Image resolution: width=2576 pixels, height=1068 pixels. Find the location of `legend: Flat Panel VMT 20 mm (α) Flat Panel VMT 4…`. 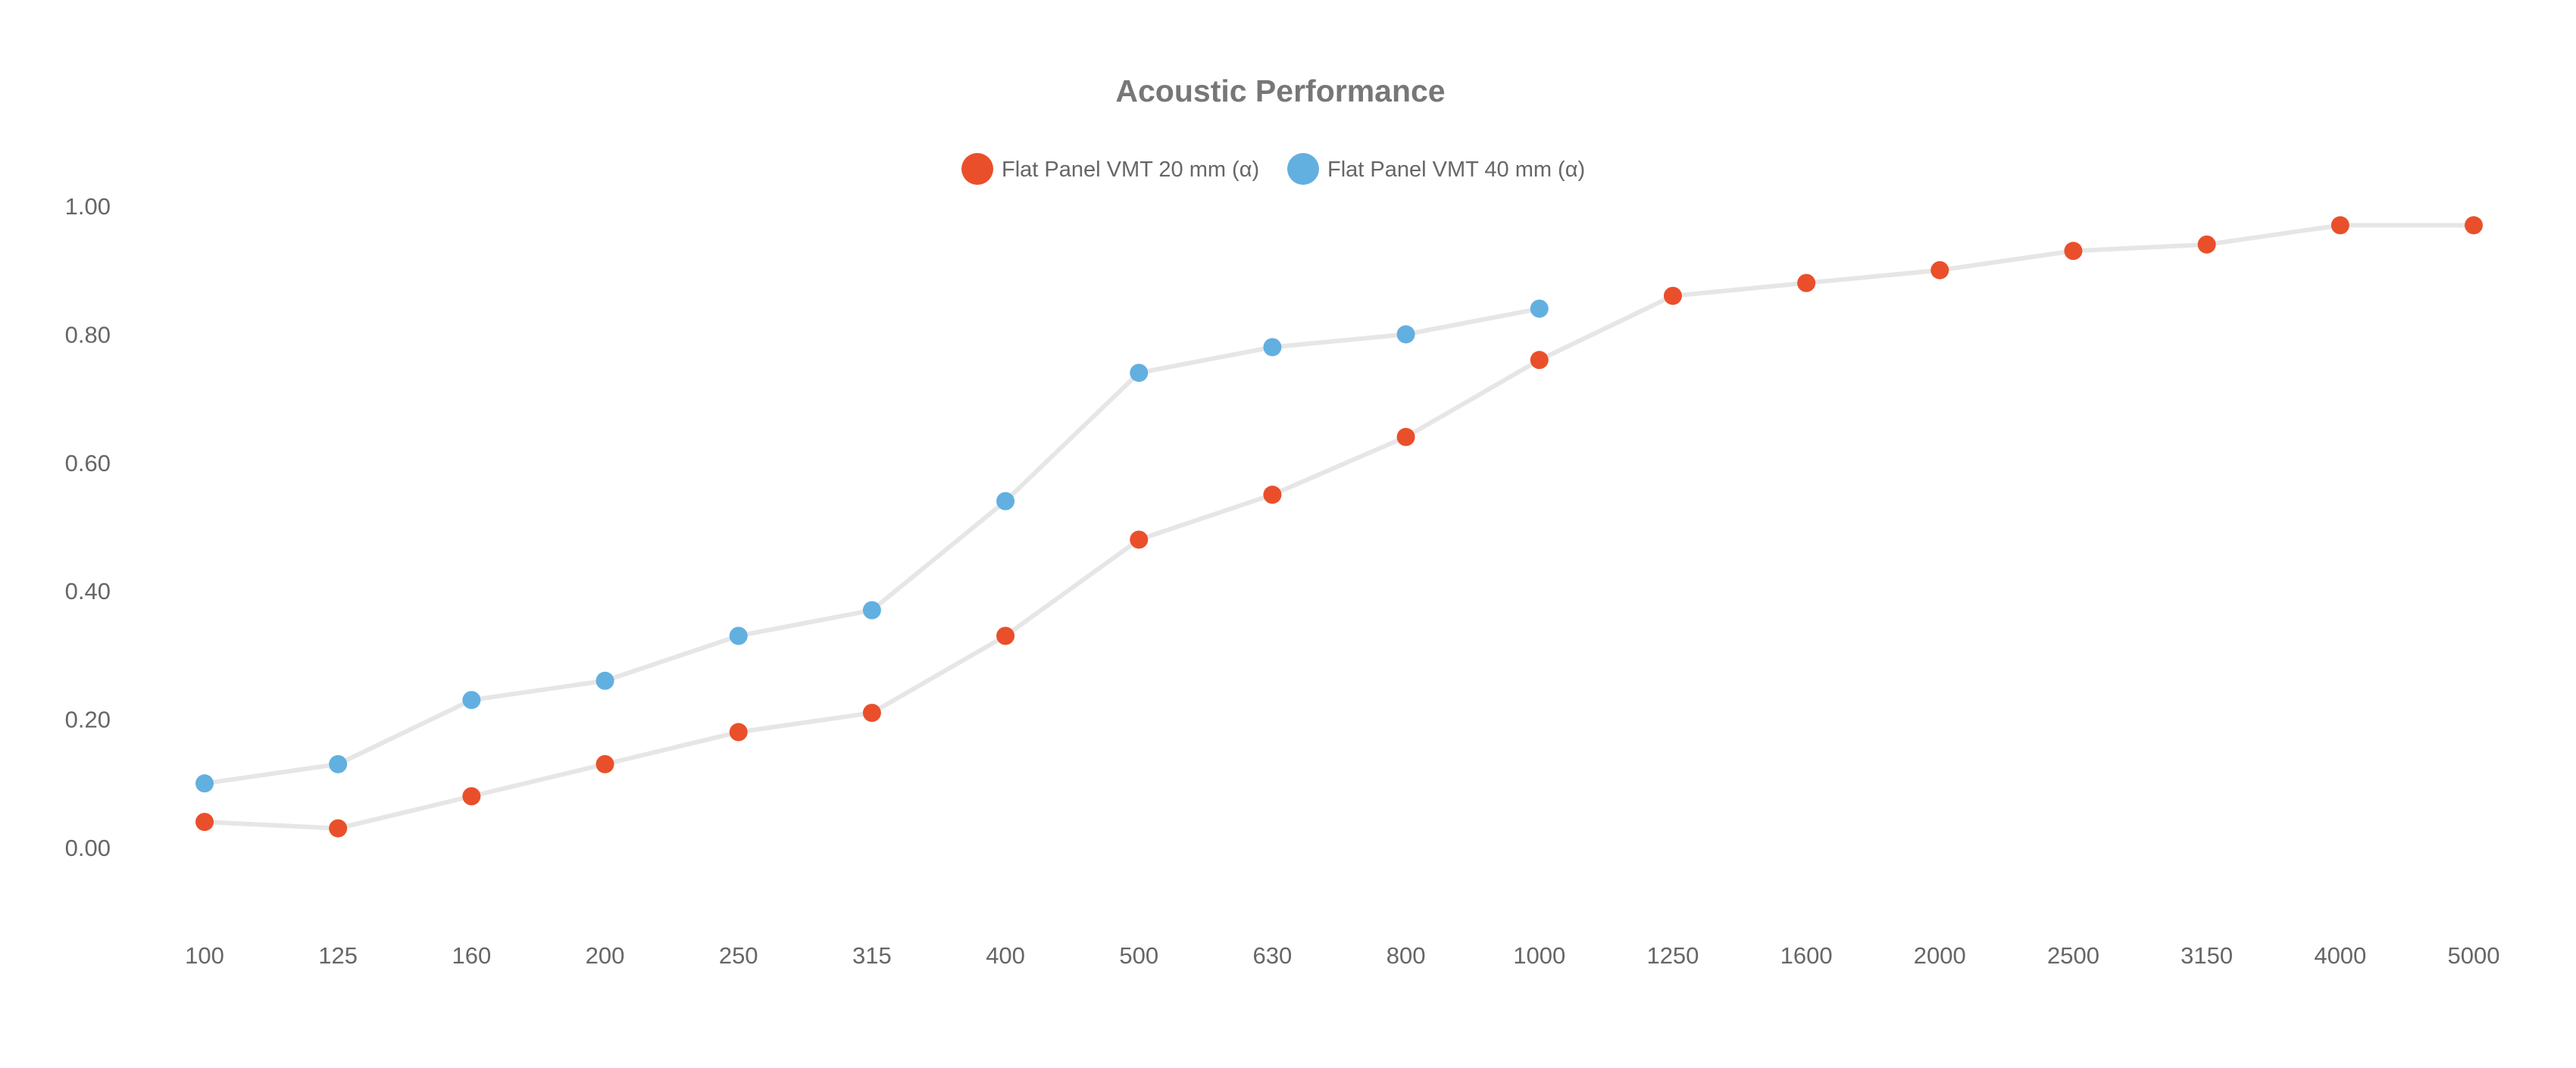

legend: Flat Panel VMT 20 mm (α) Flat Panel VMT 4… is located at coordinates (1273, 169).